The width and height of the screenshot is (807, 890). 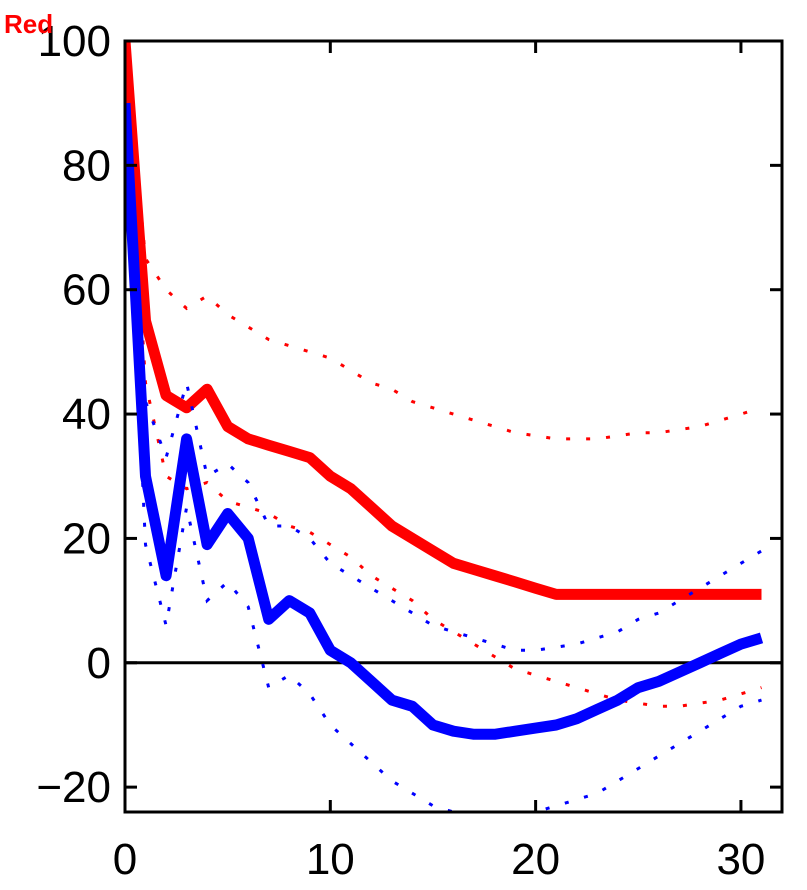 I want to click on y-tick-label: 40, so click(x=86, y=414).